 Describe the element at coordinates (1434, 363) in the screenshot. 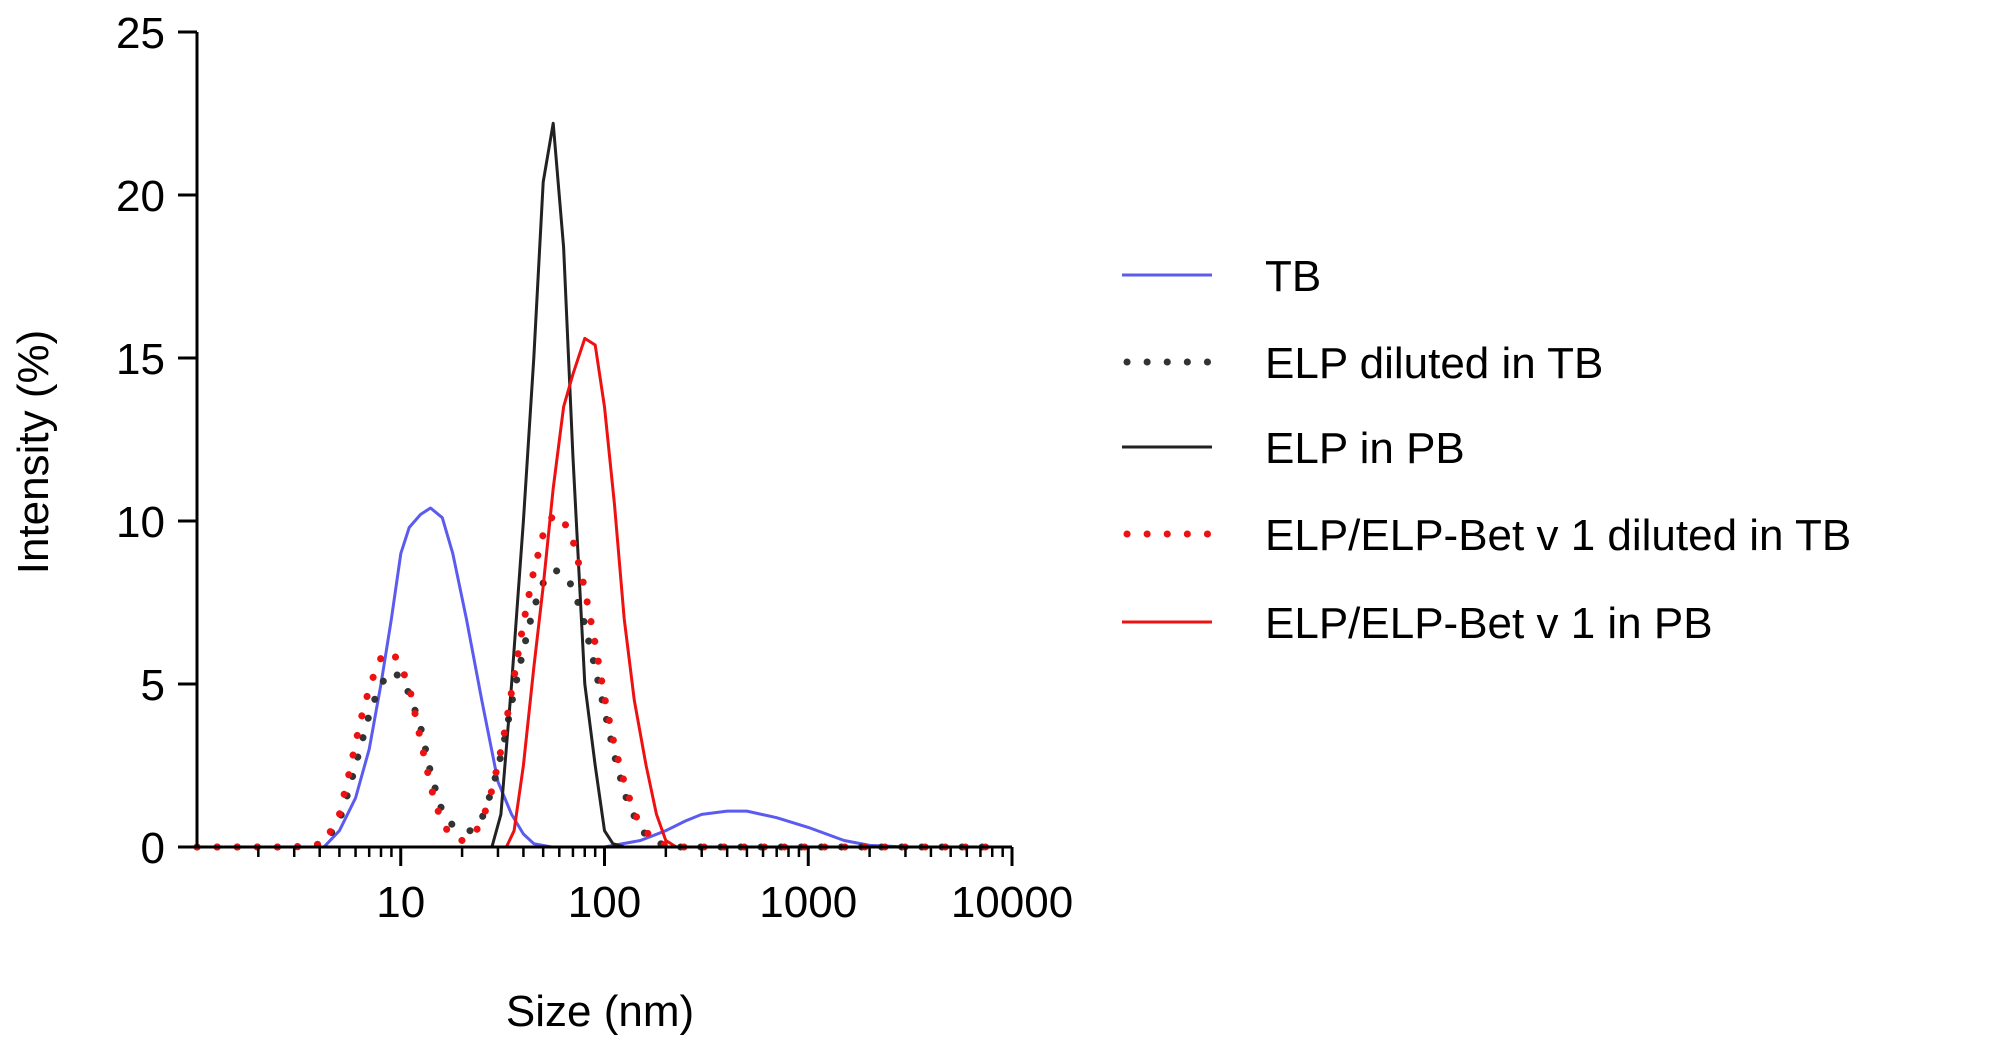

I see `legend-label-2: ELP diluted in TB` at that location.